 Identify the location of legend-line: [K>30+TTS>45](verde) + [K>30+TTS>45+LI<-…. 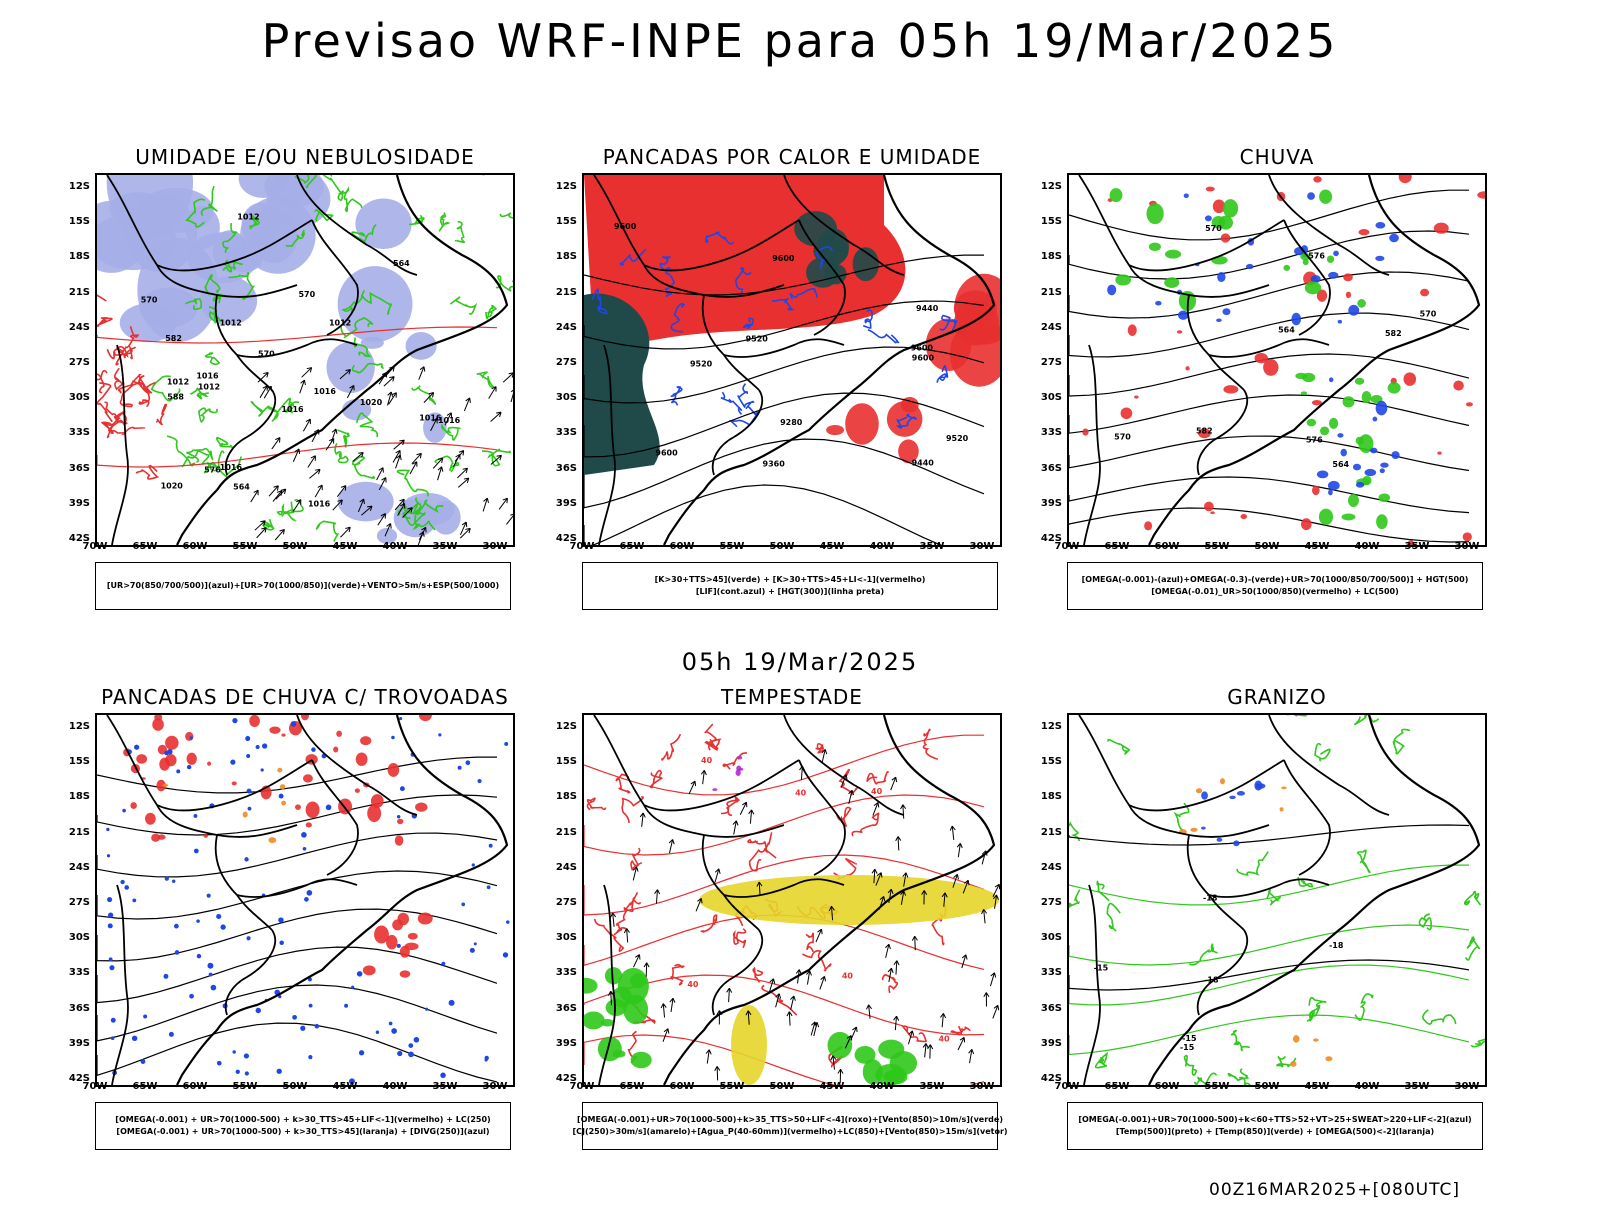
(790, 580).